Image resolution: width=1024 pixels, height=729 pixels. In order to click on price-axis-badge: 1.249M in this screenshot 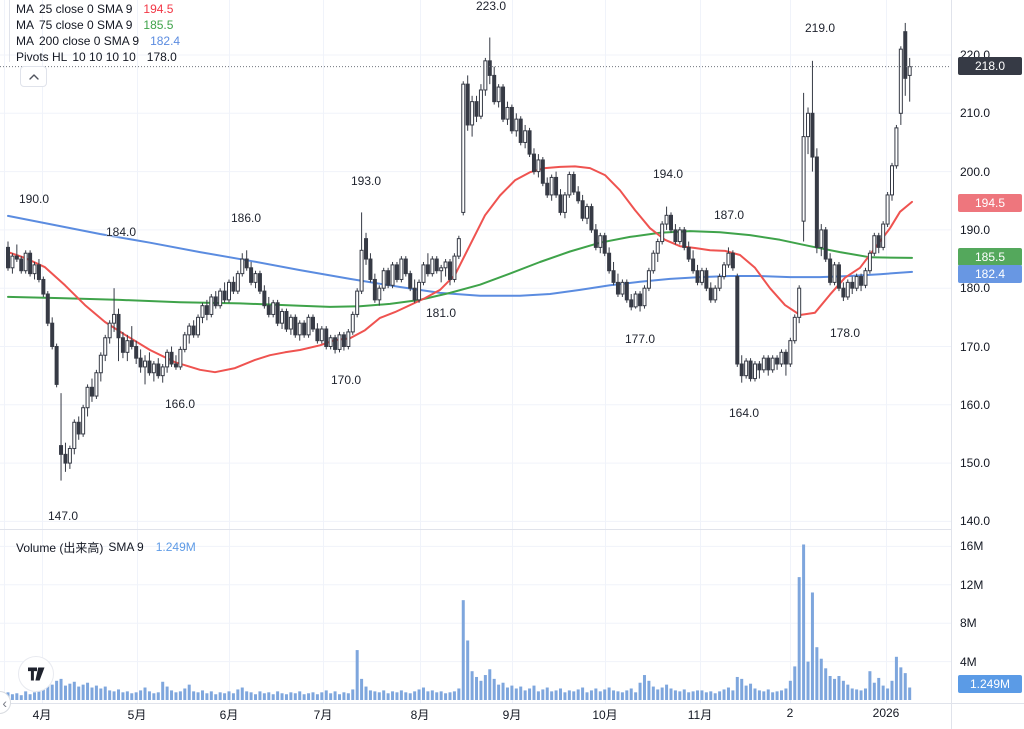, I will do `click(990, 684)`.